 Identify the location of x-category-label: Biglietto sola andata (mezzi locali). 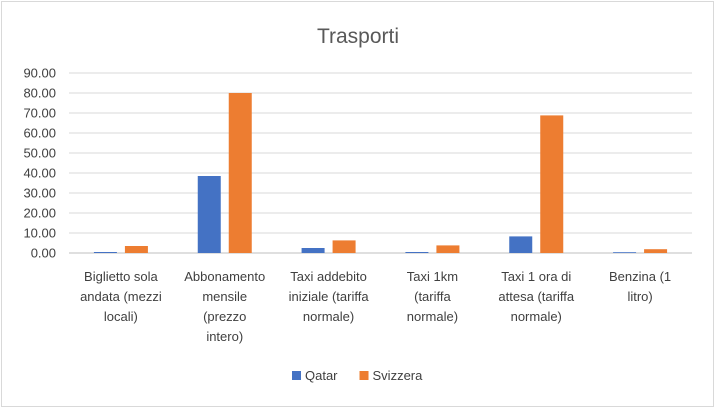
(121, 296).